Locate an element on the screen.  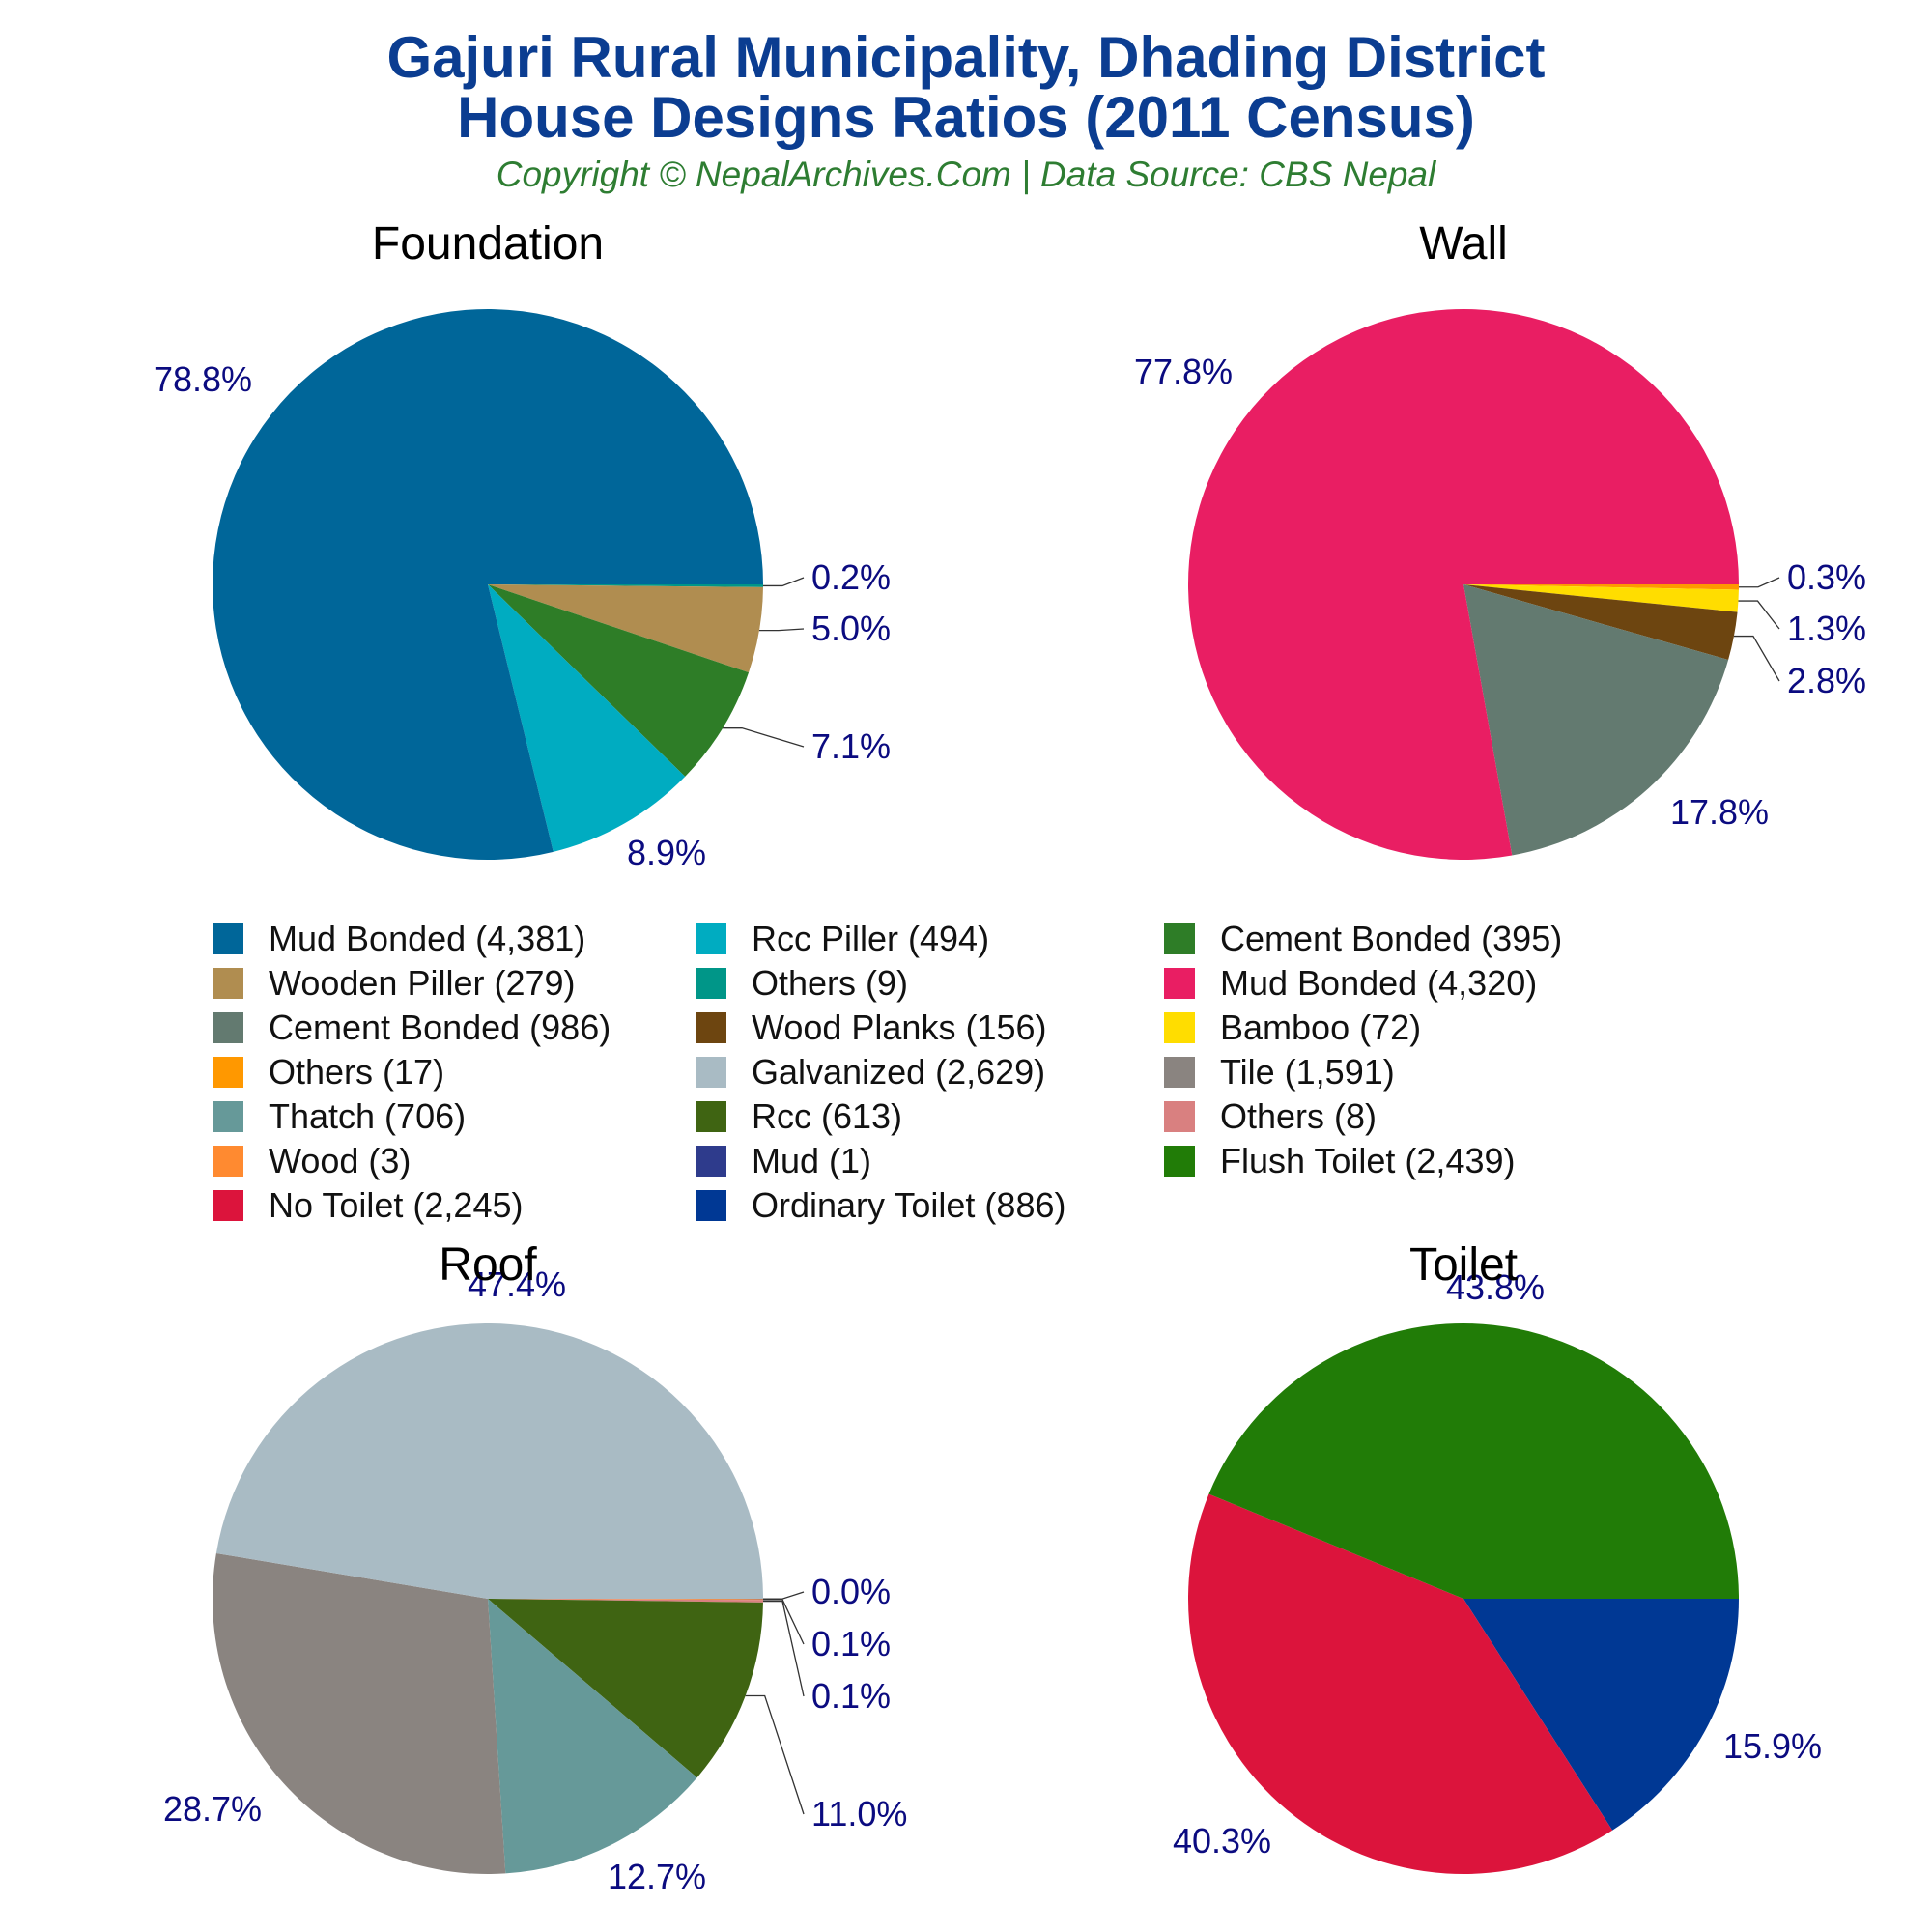
pie-slice-foundation-rcc-piller is located at coordinates (587, 718).